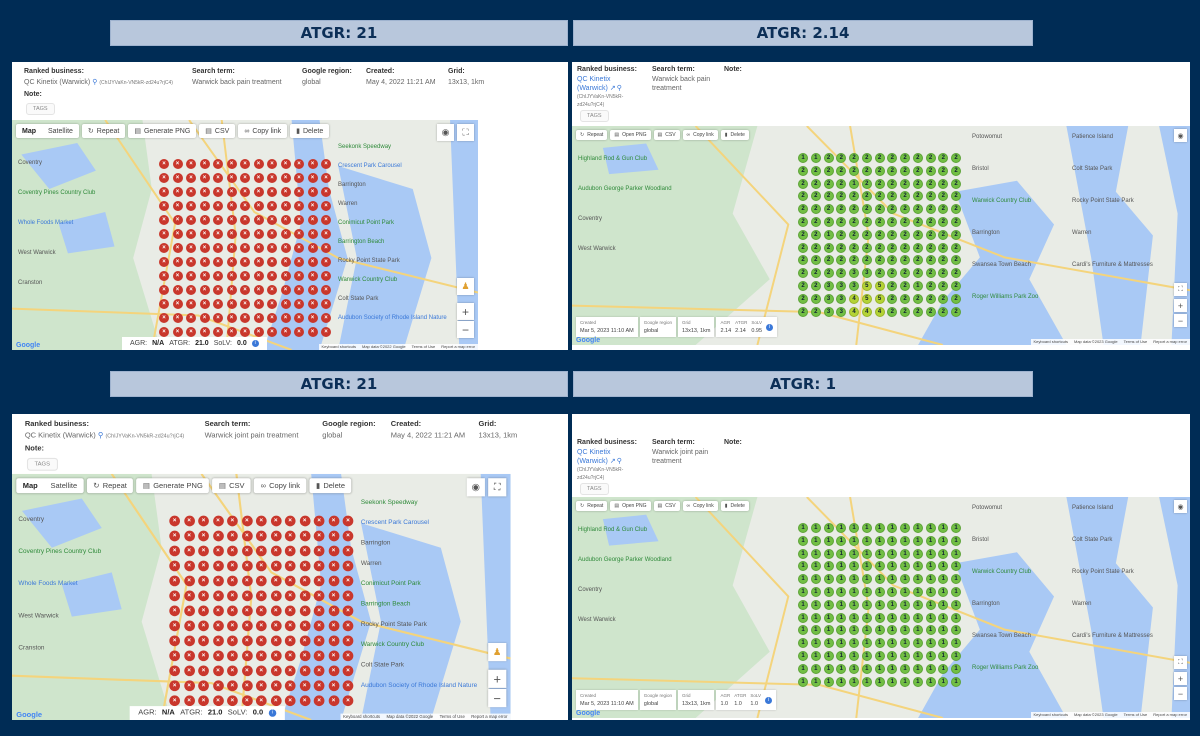 This screenshot has width=1200, height=736. Describe the element at coordinates (452, 716) in the screenshot. I see `terms-link: Terms of Use` at that location.